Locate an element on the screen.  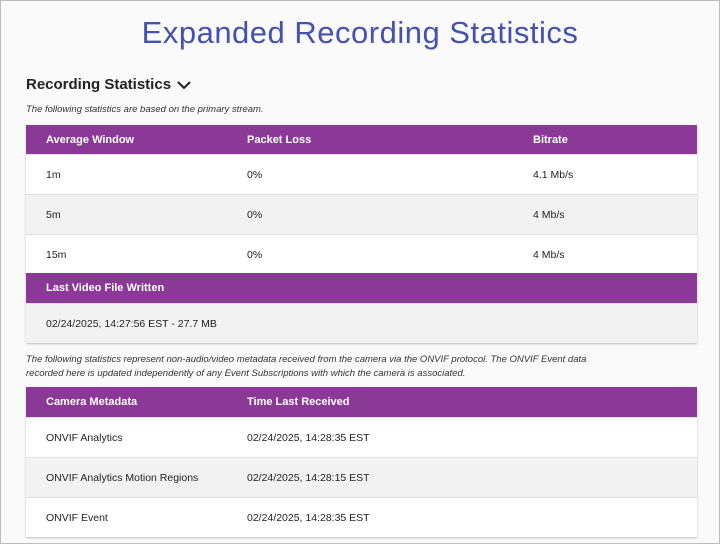
section-toggle: Recording Statistics is located at coordinates (108, 84).